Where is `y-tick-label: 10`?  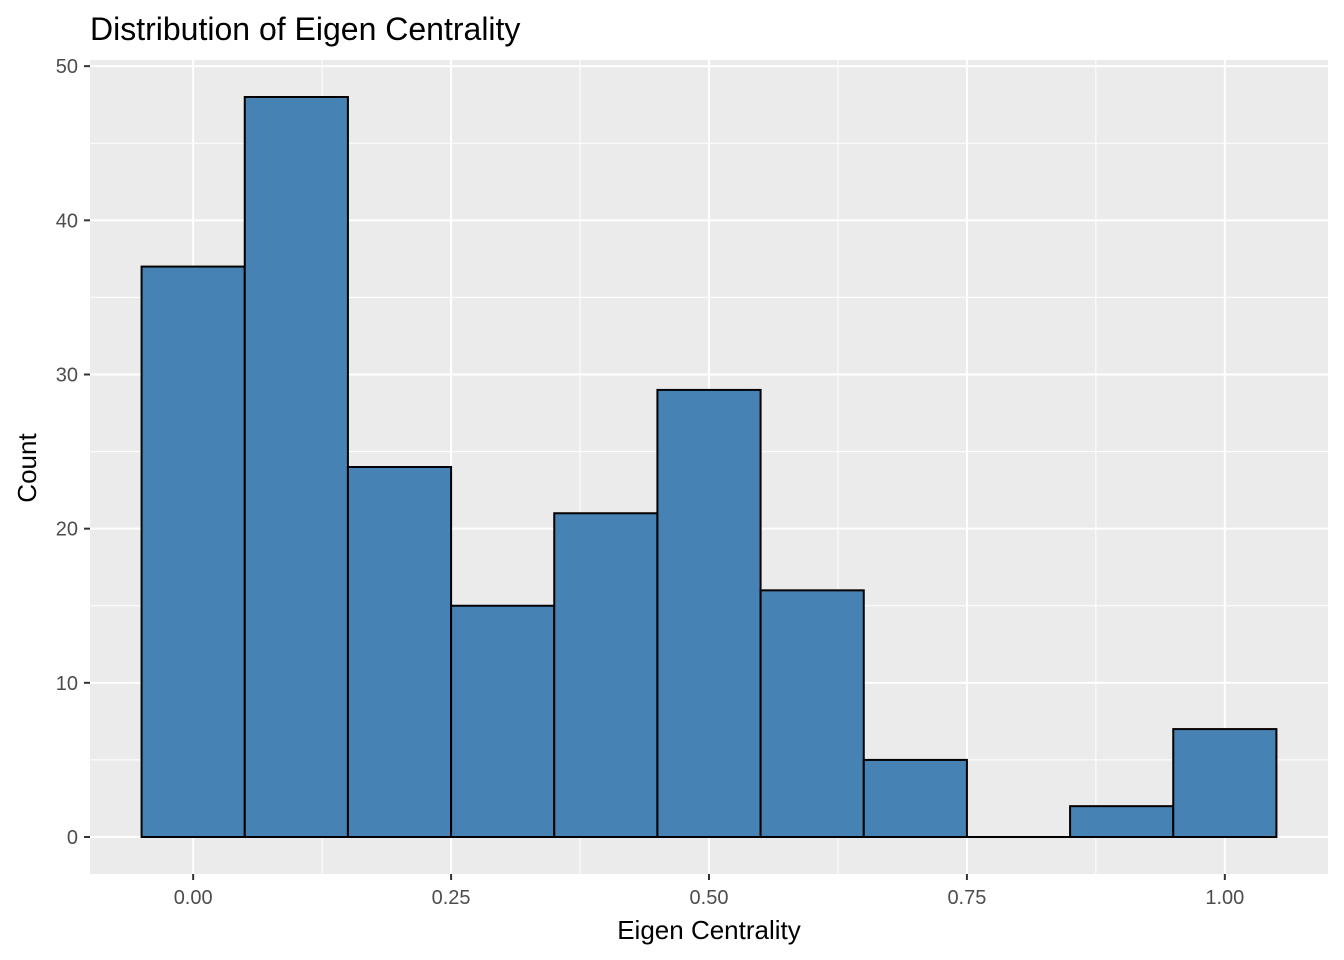
y-tick-label: 10 is located at coordinates (67, 684).